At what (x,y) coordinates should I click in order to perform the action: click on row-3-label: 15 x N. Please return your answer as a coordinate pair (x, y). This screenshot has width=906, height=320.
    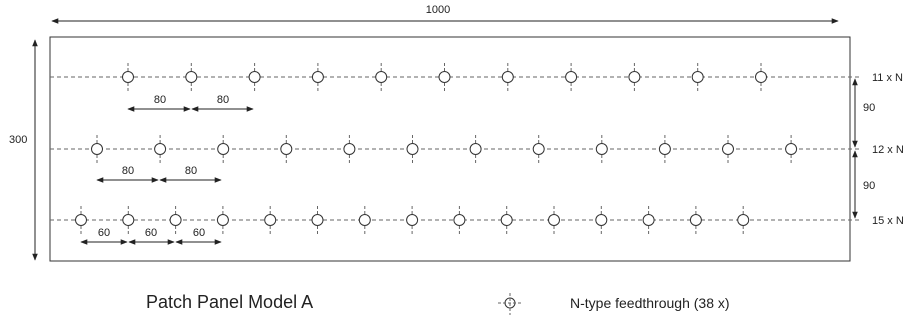
    Looking at the image, I should click on (888, 221).